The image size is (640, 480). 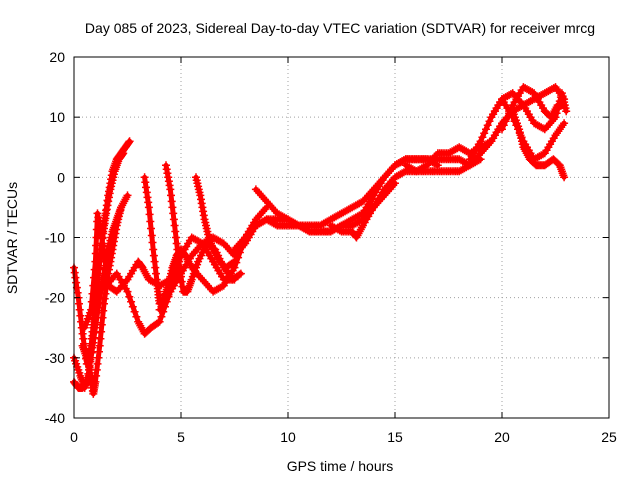 What do you see at coordinates (57, 117) in the screenshot?
I see `y-tick-label: 10` at bounding box center [57, 117].